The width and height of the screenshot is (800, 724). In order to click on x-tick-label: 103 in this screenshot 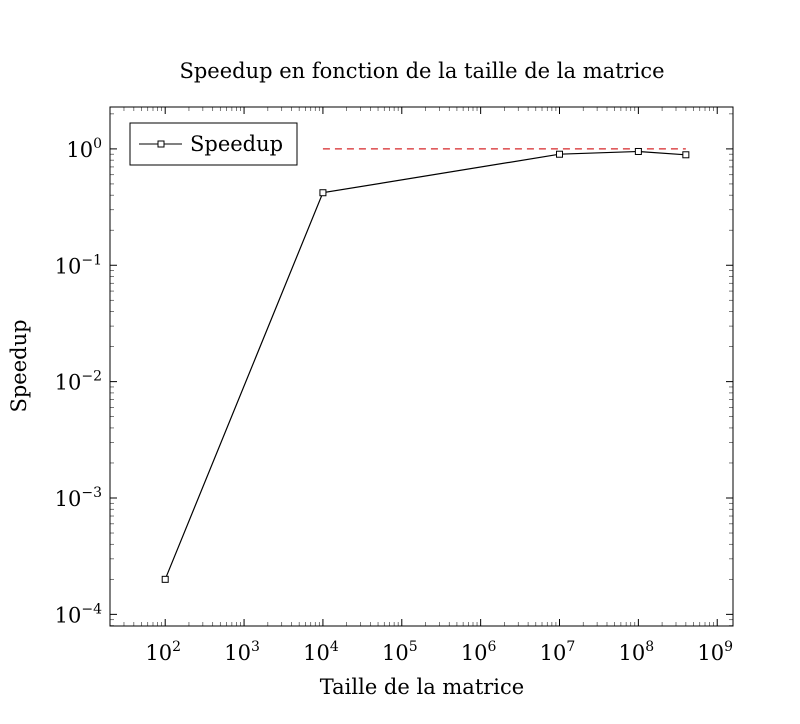, I will do `click(242, 652)`.